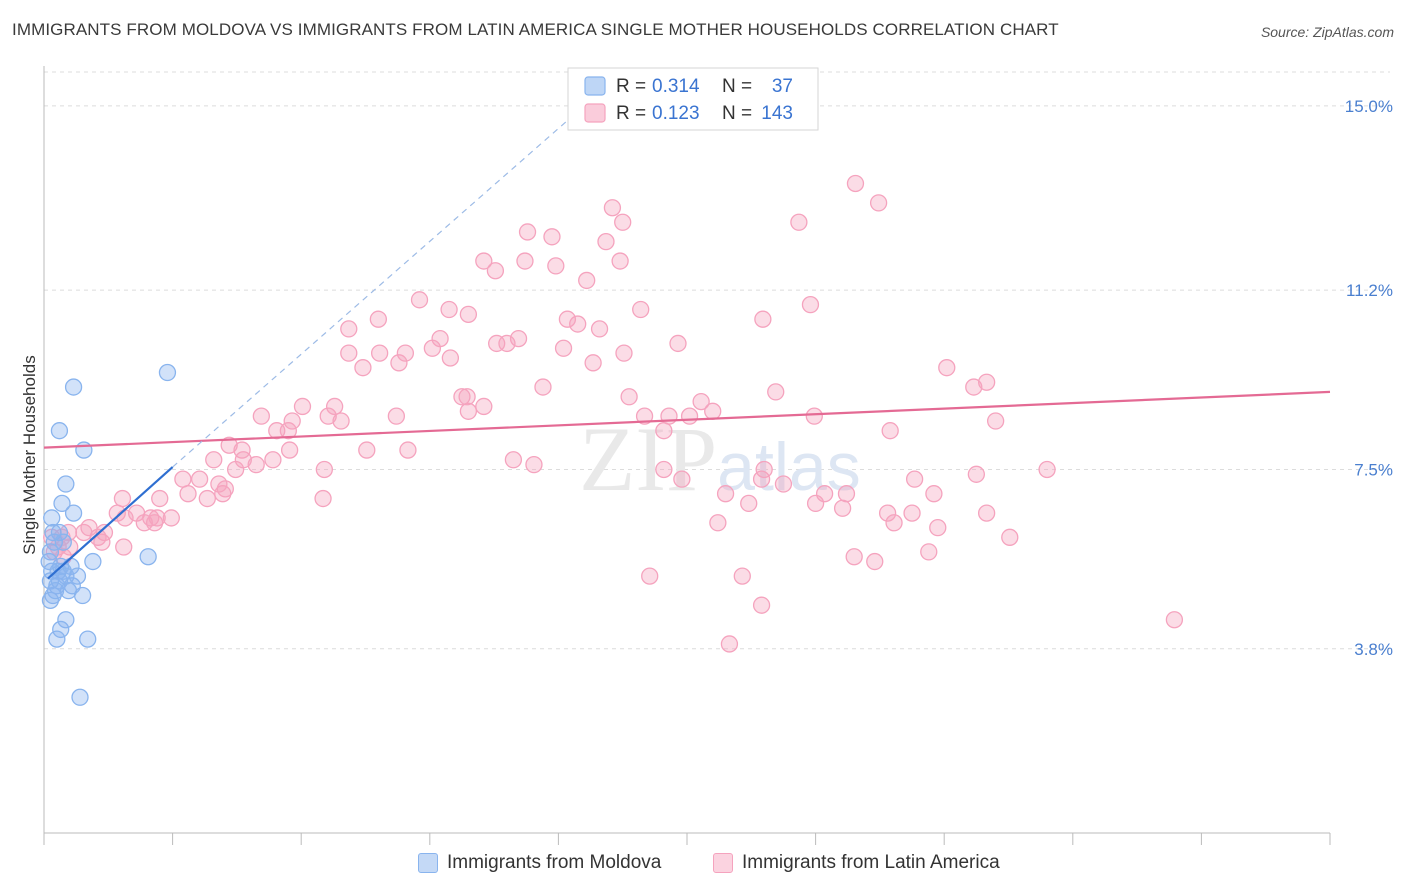  I want to click on series-moldova, so click(108, 534).